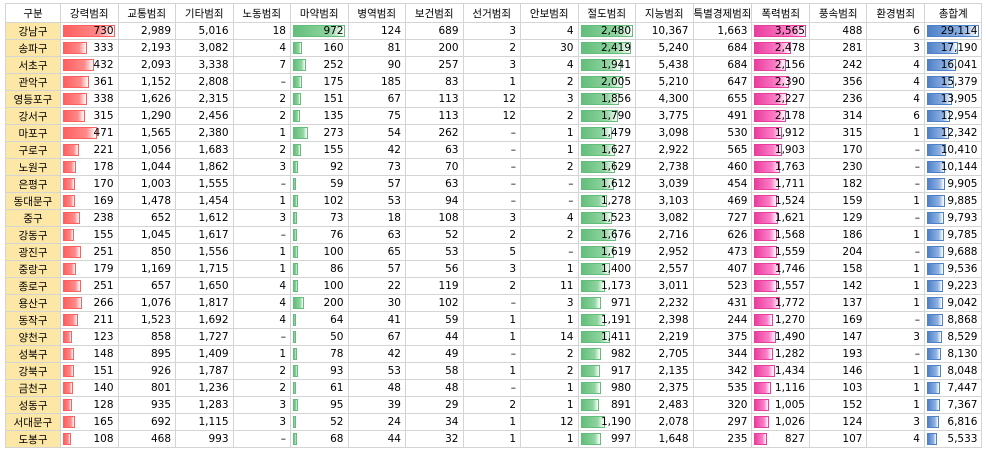 This screenshot has height=452, width=986. Describe the element at coordinates (337, 405) in the screenshot. I see `cell-text: 95` at that location.